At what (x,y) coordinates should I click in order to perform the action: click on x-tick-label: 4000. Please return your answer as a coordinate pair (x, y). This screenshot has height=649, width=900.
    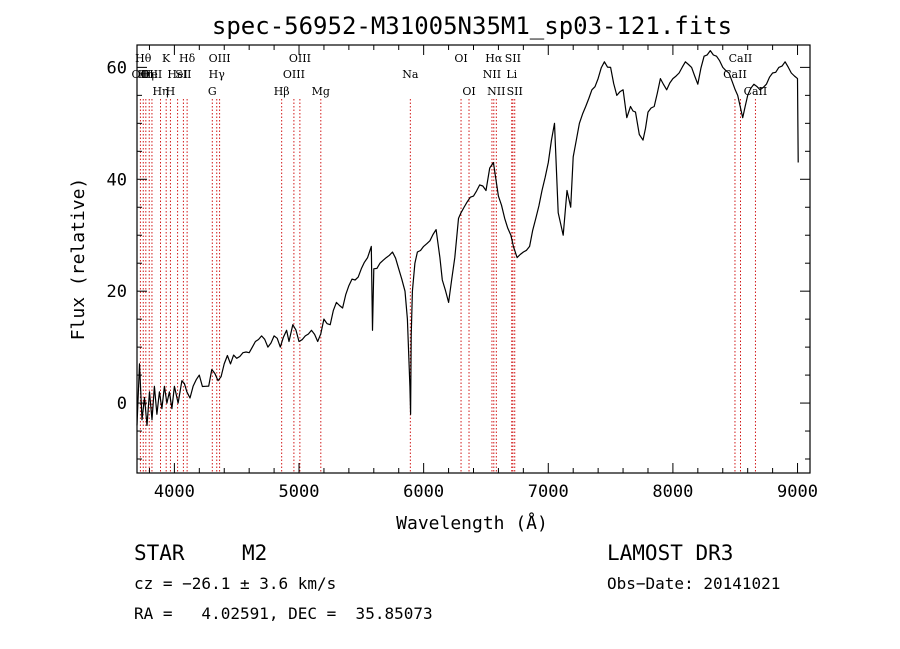
    Looking at the image, I should click on (174, 492).